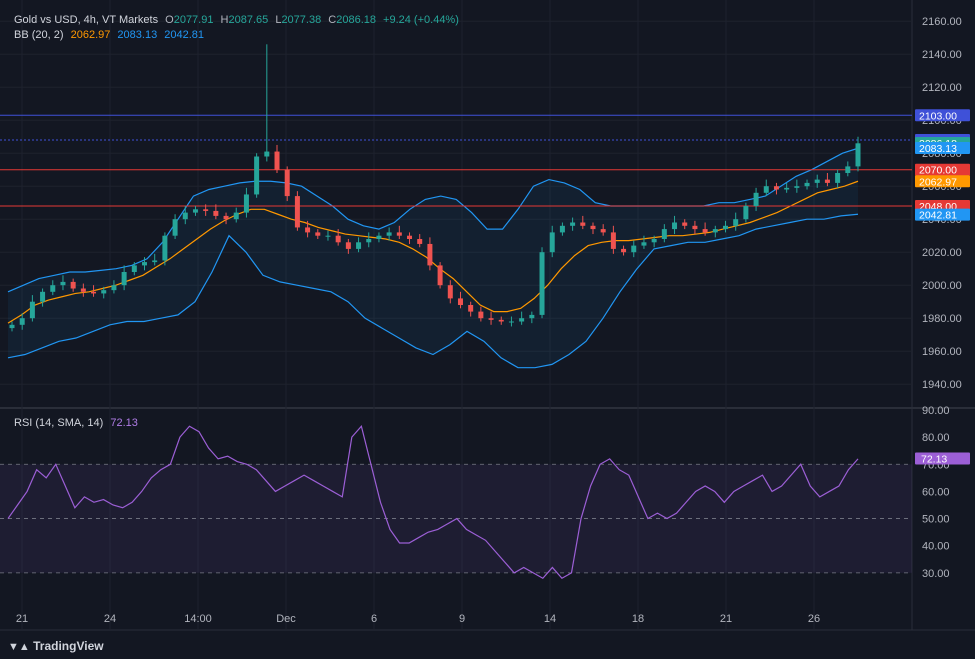 This screenshot has width=975, height=659. What do you see at coordinates (942, 319) in the screenshot?
I see `price-tick-label: 1980.00` at bounding box center [942, 319].